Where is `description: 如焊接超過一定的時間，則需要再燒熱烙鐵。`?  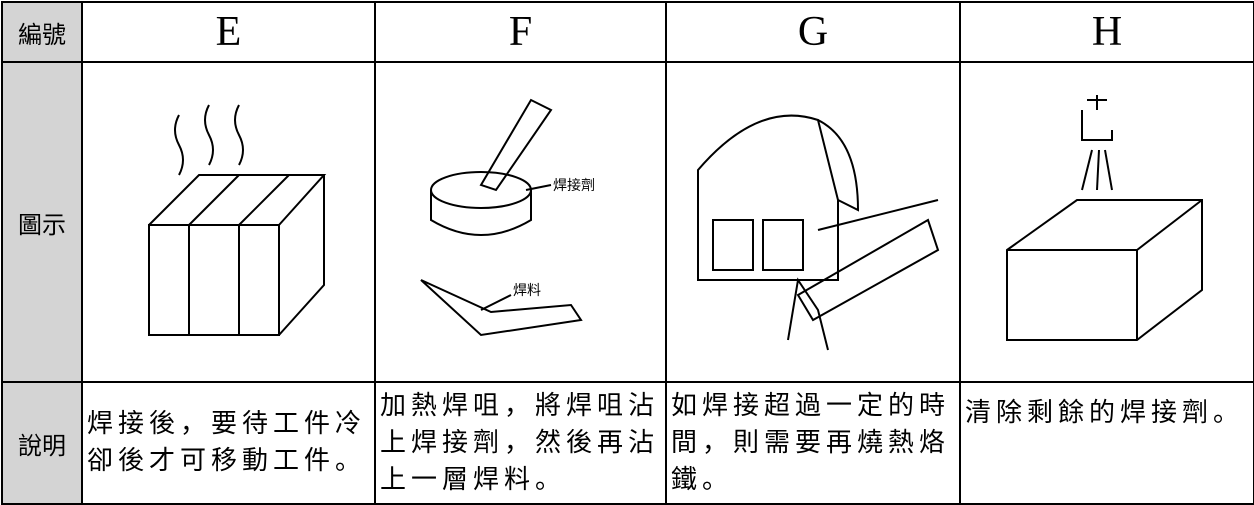 description: 如焊接超過一定的時間，則需要再燒熱烙鐵。 is located at coordinates (813, 443).